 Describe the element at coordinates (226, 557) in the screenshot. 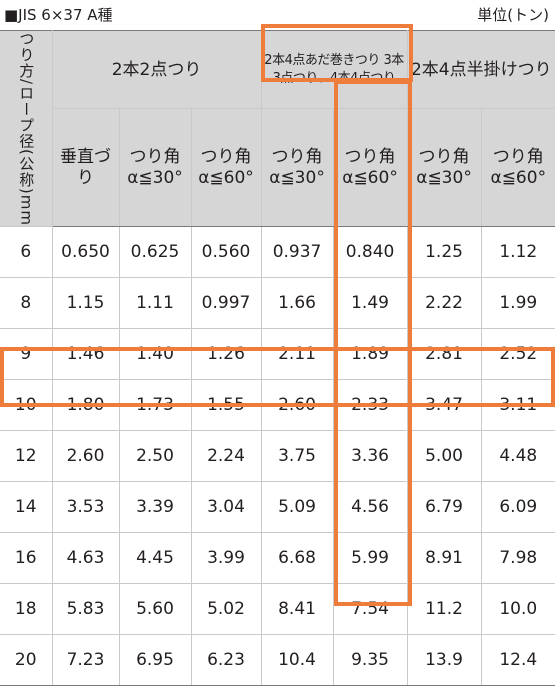

I see `load-value-cell: 3.99` at that location.